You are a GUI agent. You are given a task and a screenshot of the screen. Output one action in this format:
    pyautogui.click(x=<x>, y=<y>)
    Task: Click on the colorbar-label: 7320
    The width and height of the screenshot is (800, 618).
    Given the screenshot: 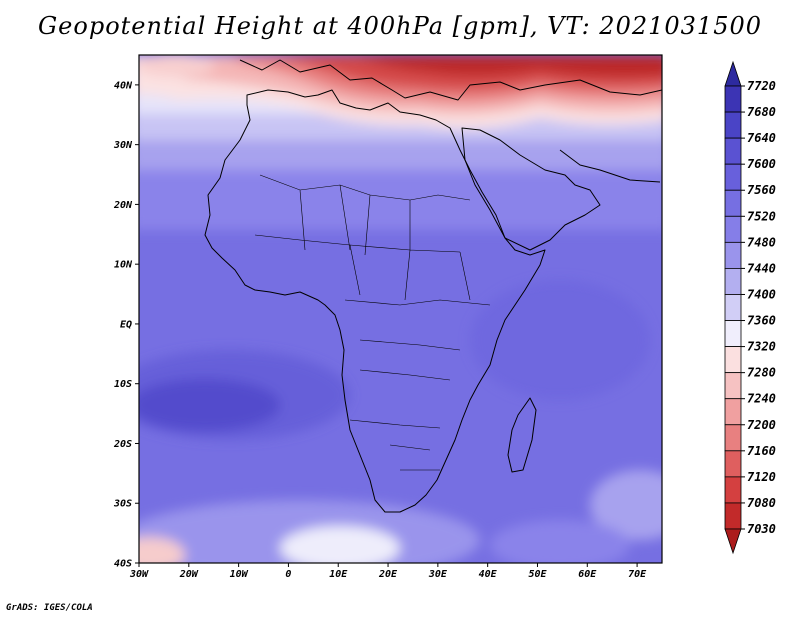 What is the action you would take?
    pyautogui.click(x=761, y=347)
    